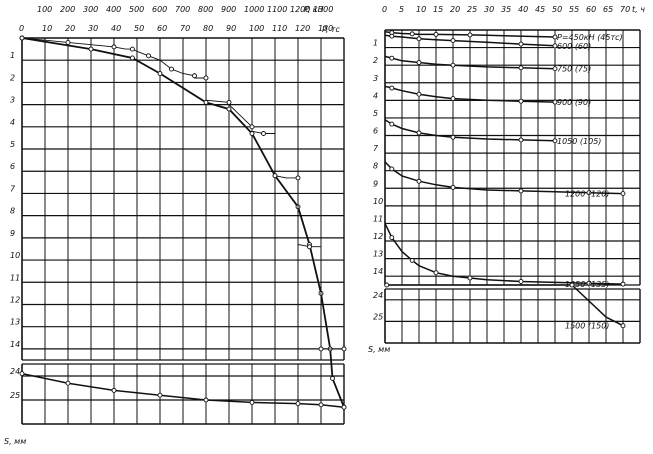 The height and width of the screenshot is (454, 653). What do you see at coordinates (323, 9) in the screenshot?
I see `top-tick-label: 1300` at bounding box center [323, 9].